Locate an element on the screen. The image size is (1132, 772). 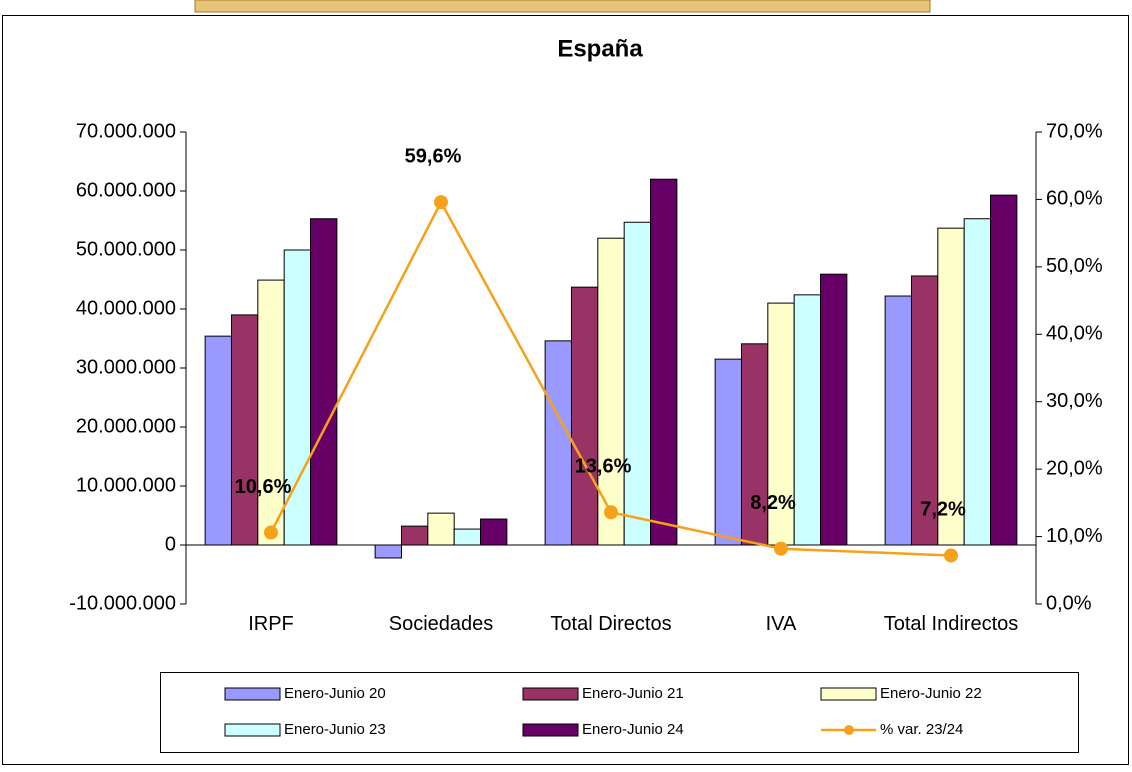
legend-label: % var. 23/24 is located at coordinates (921, 729).